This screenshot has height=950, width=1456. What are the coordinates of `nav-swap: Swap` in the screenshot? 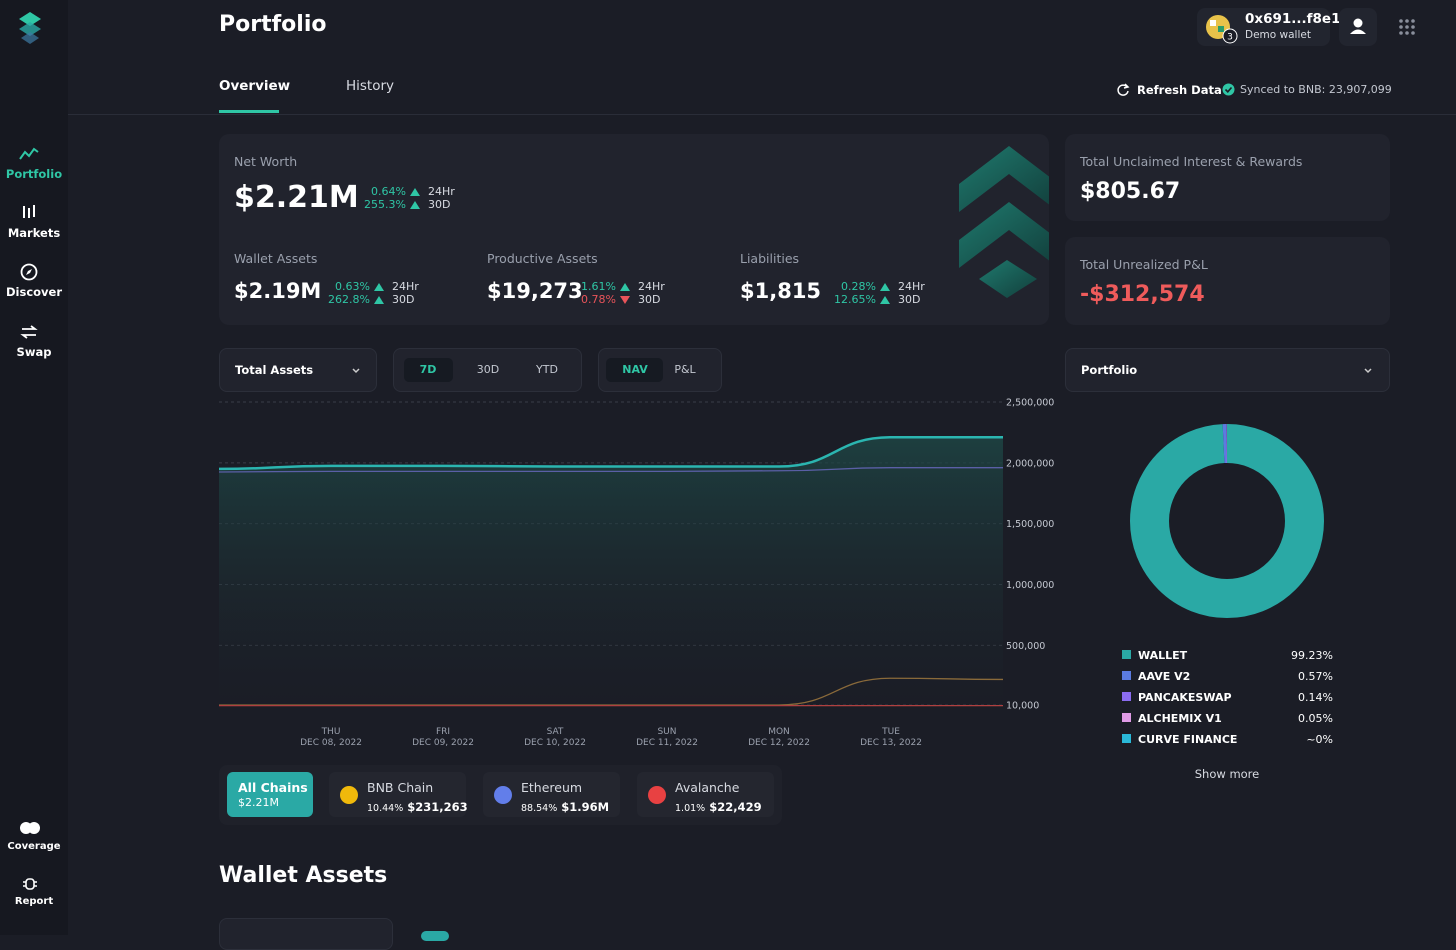 It's located at (34, 352).